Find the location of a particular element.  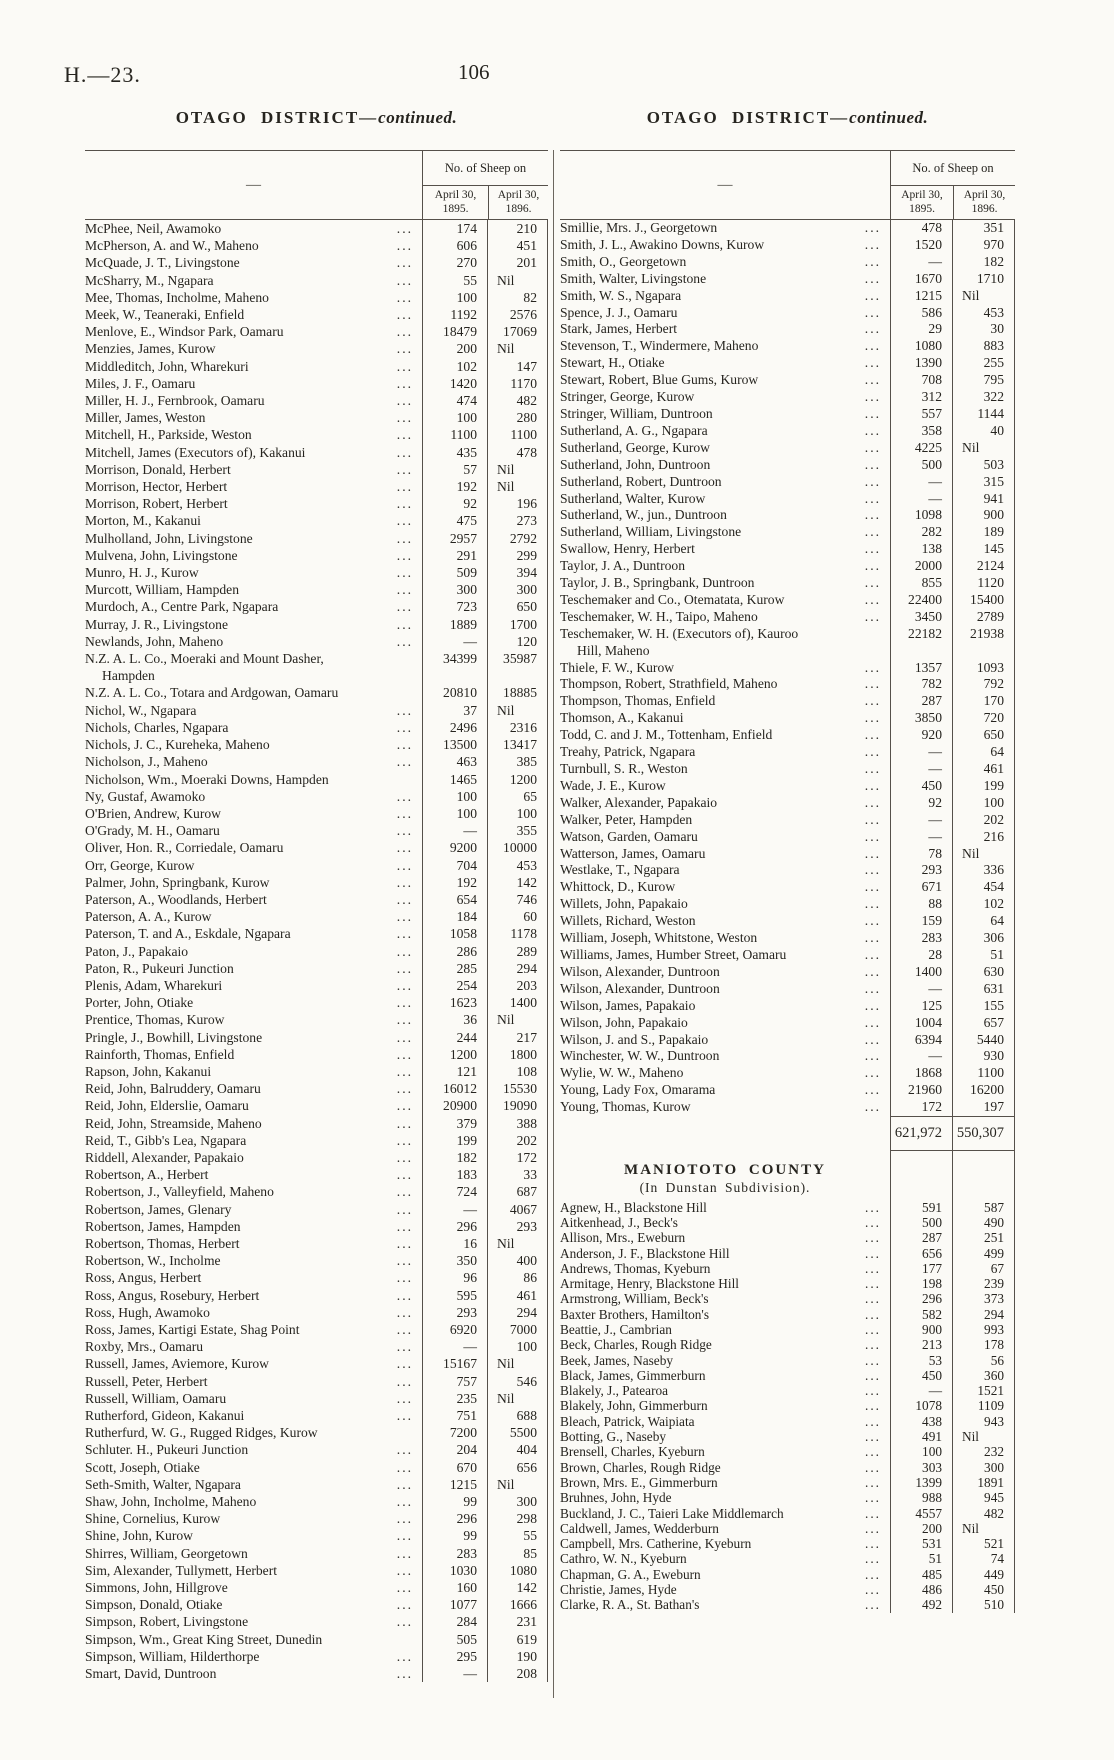

sheep-count-1895: 22400 is located at coordinates (921, 600).